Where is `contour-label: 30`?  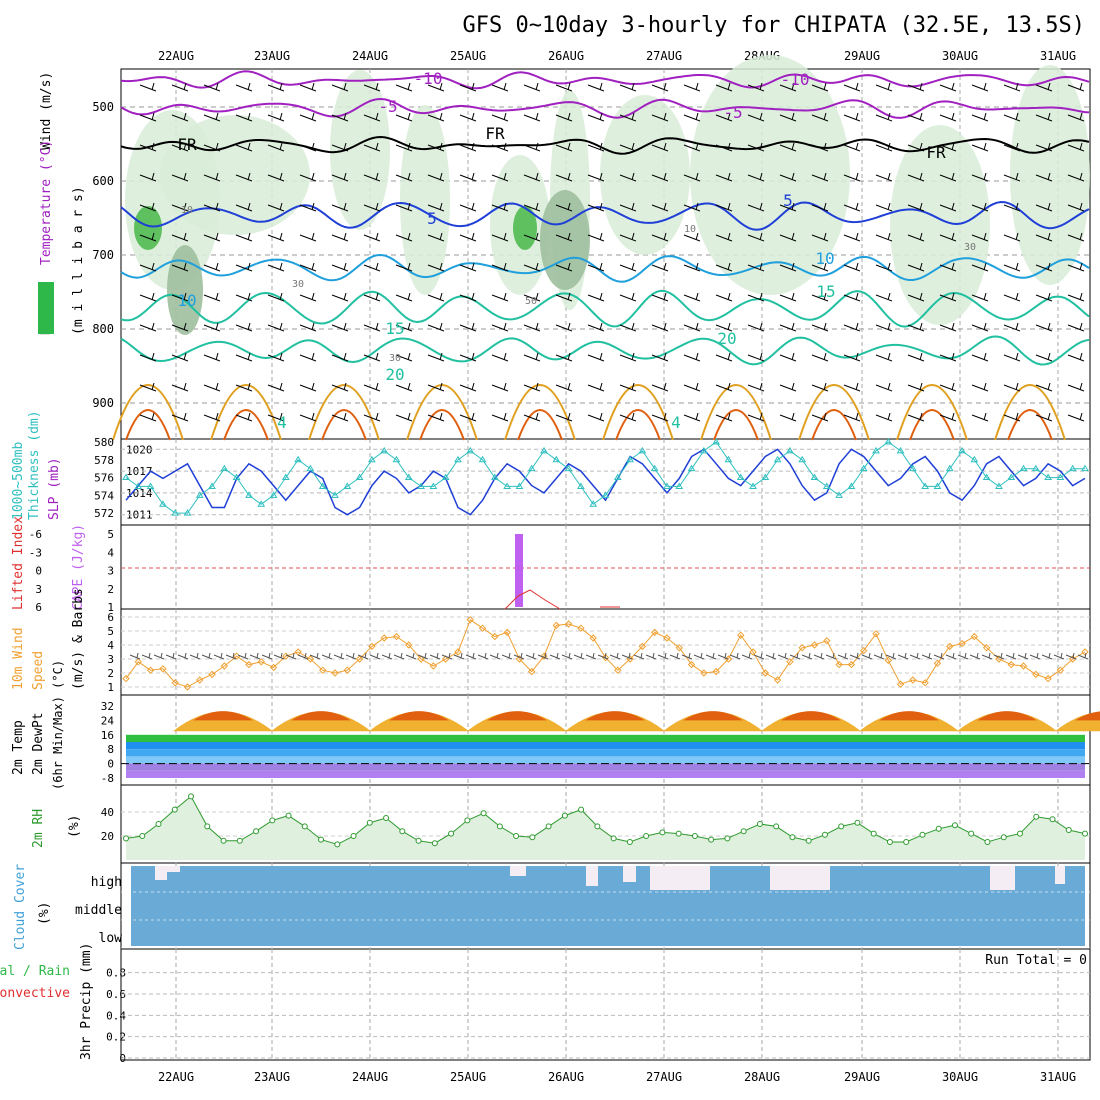 contour-label: 30 is located at coordinates (970, 247).